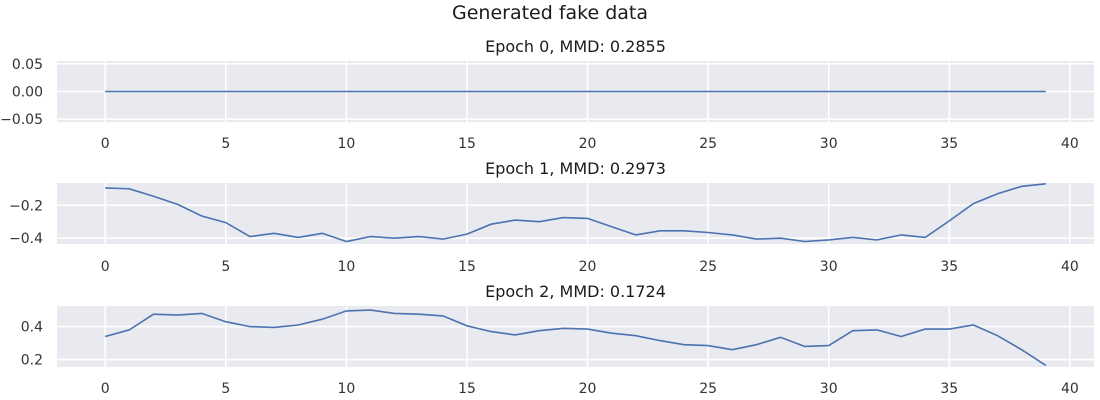 Image resolution: width=1100 pixels, height=400 pixels. What do you see at coordinates (550, 13) in the screenshot?
I see `figure-title: Generated fake data` at bounding box center [550, 13].